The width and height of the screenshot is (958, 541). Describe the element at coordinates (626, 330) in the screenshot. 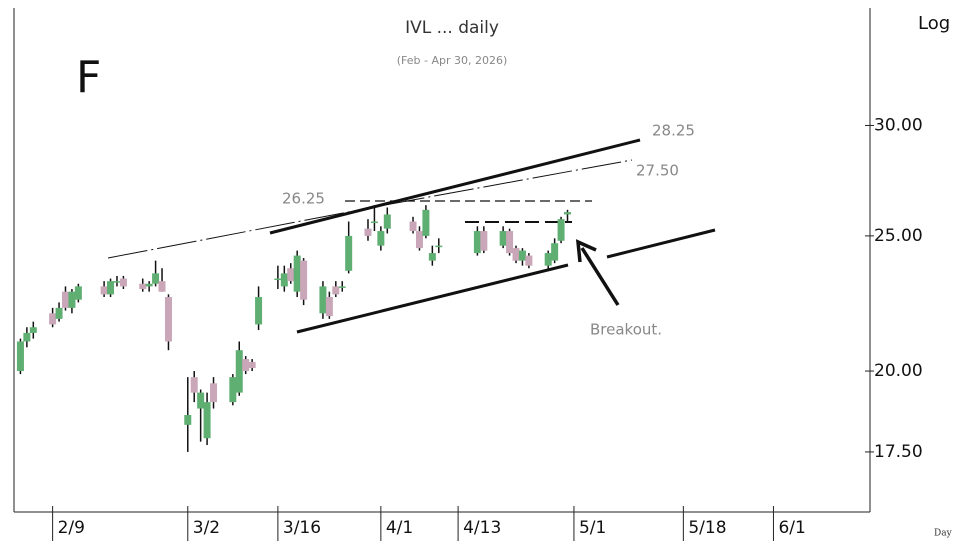

I see `annotation: Breakout.` at that location.